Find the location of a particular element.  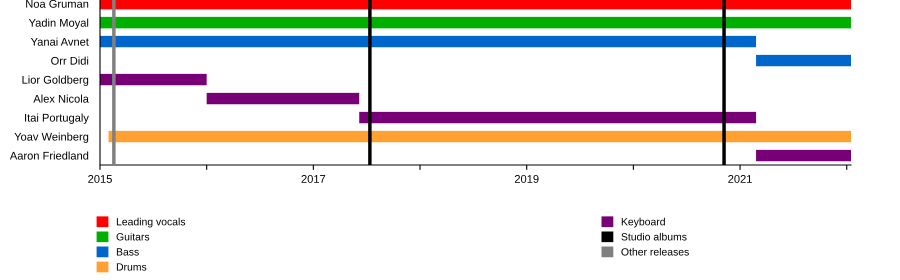

legend-label: Bass is located at coordinates (127, 252).